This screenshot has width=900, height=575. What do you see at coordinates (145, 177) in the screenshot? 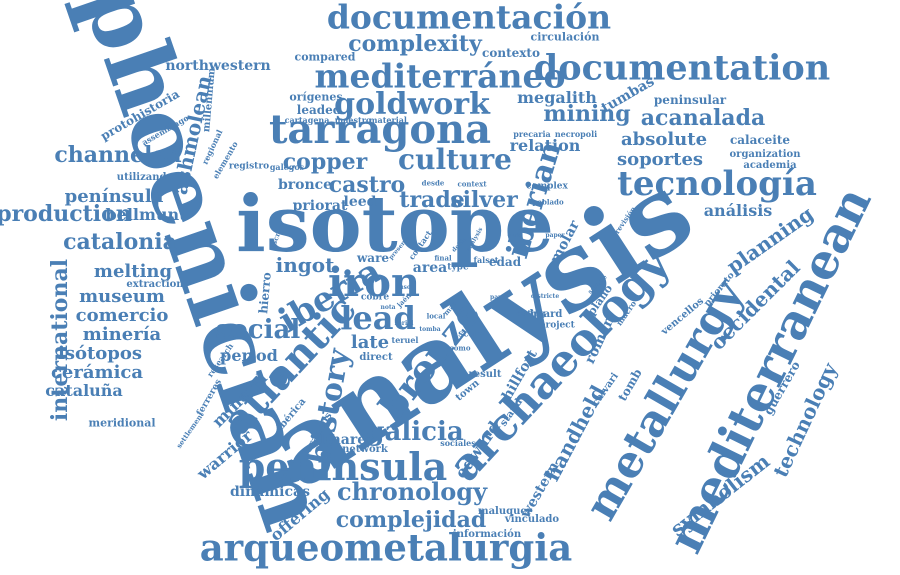
I see `word-utilizando: utilizando` at bounding box center [145, 177].